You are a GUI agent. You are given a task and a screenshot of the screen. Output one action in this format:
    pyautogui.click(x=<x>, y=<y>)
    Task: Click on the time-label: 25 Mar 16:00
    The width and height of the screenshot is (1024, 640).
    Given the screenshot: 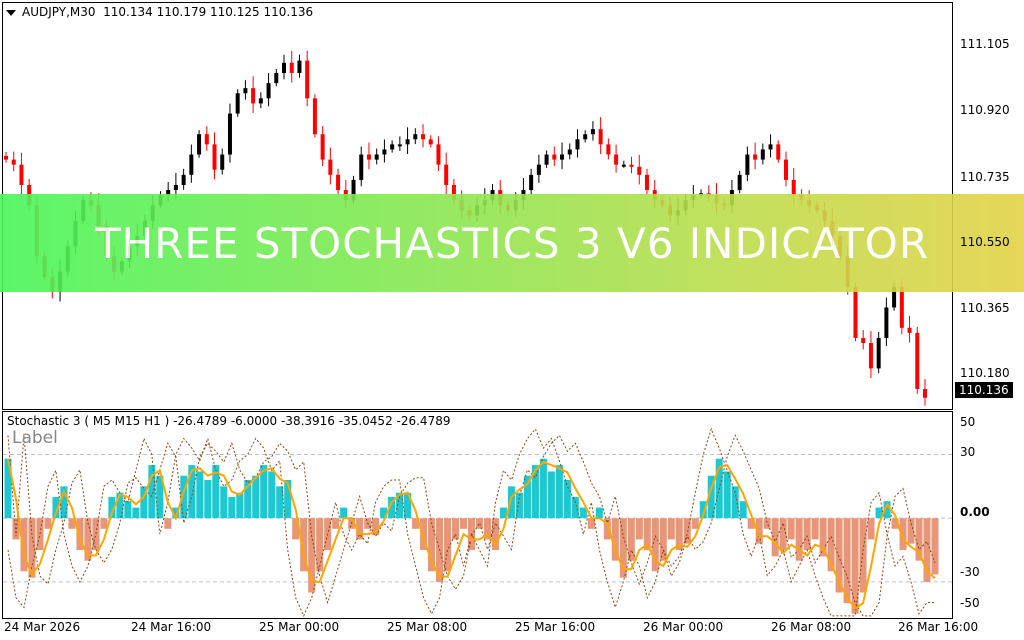 What is the action you would take?
    pyautogui.click(x=555, y=627)
    